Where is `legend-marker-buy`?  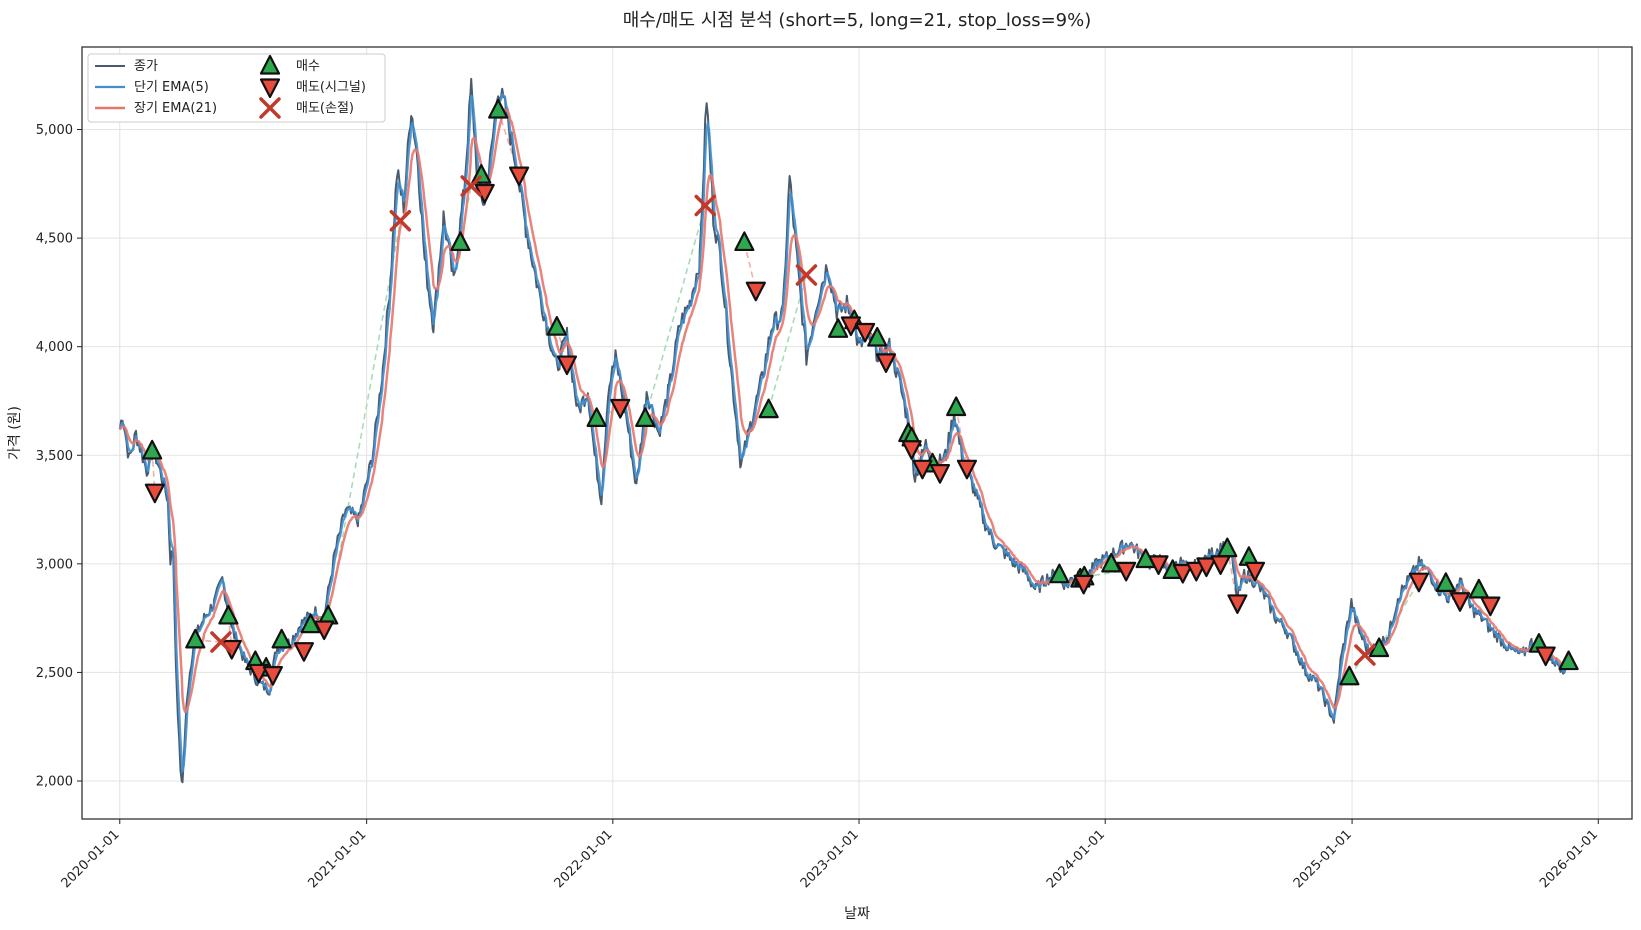
legend-marker-buy is located at coordinates (270, 64).